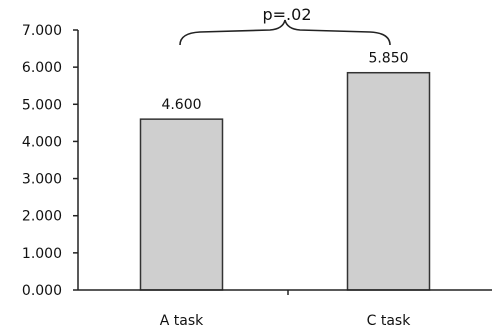  I want to click on bar-value-label: 4.600, so click(181, 105).